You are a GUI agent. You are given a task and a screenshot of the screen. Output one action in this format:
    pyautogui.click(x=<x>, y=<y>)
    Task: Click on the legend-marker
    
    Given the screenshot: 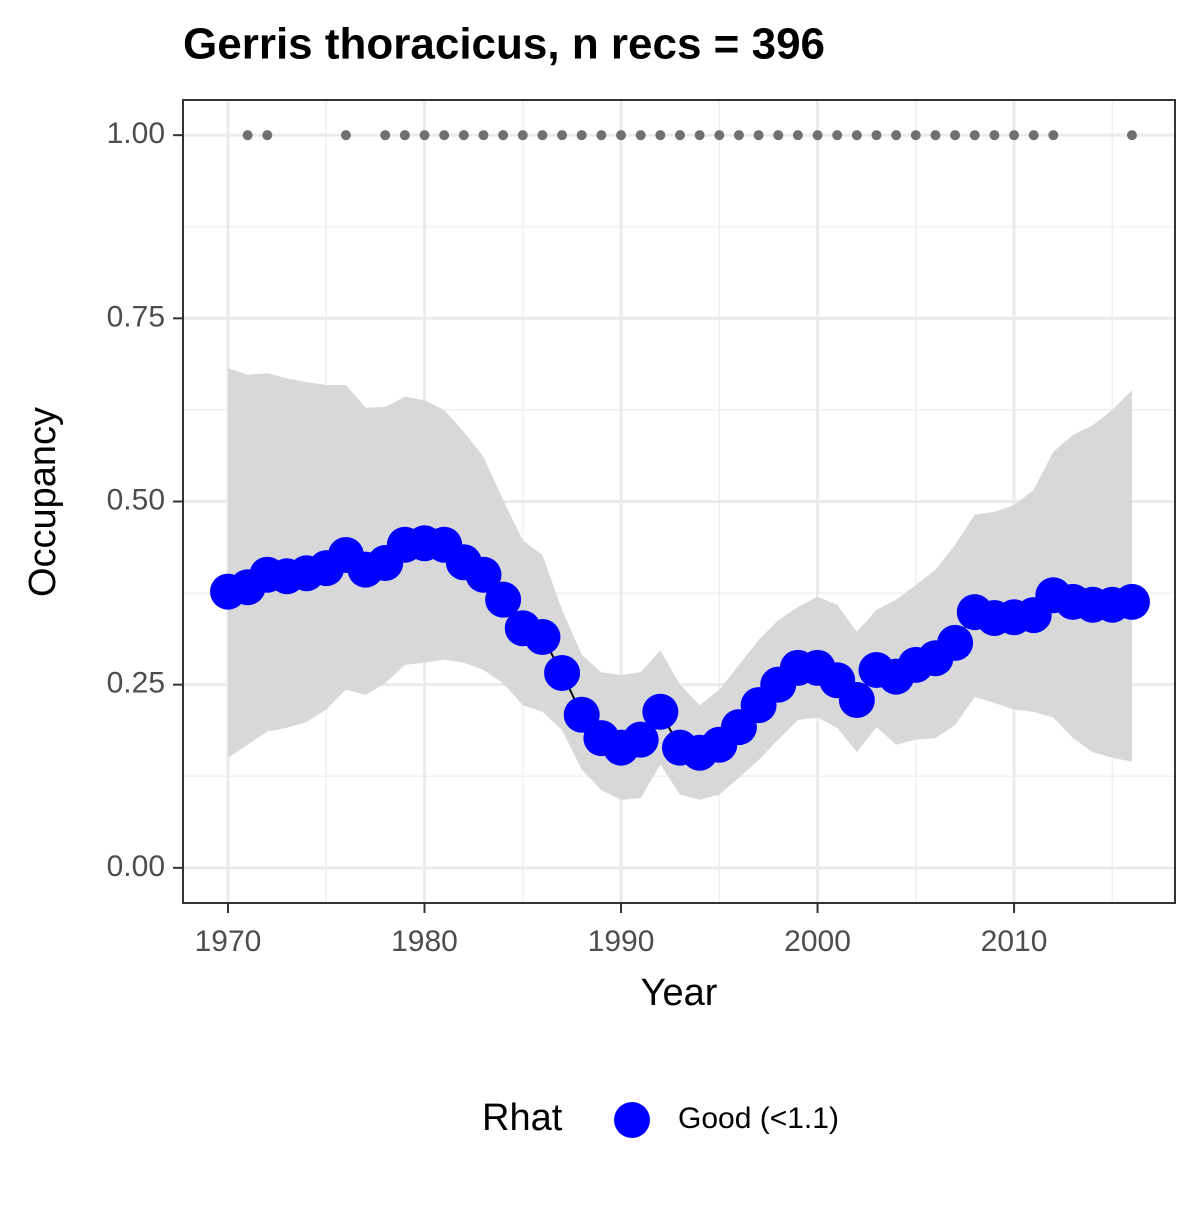 What is the action you would take?
    pyautogui.click(x=632, y=1120)
    